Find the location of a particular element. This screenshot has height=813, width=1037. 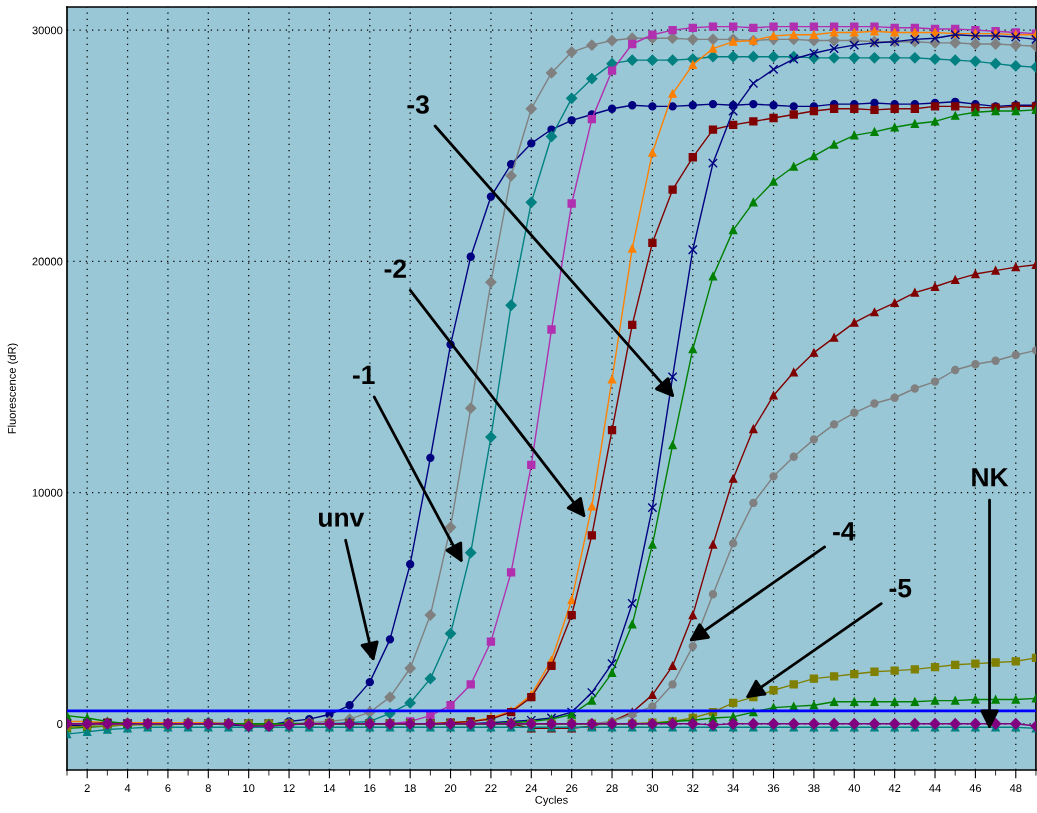

y-tick-label: 30000 is located at coordinates (47, 30).